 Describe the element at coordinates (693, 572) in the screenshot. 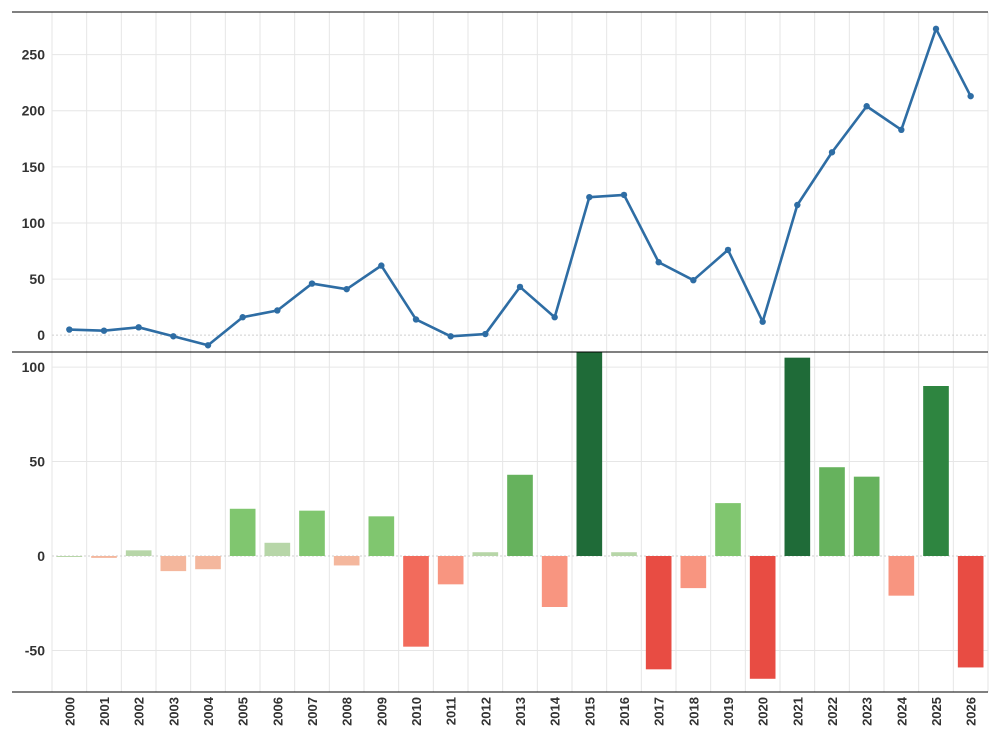

I see `bar-2018` at that location.